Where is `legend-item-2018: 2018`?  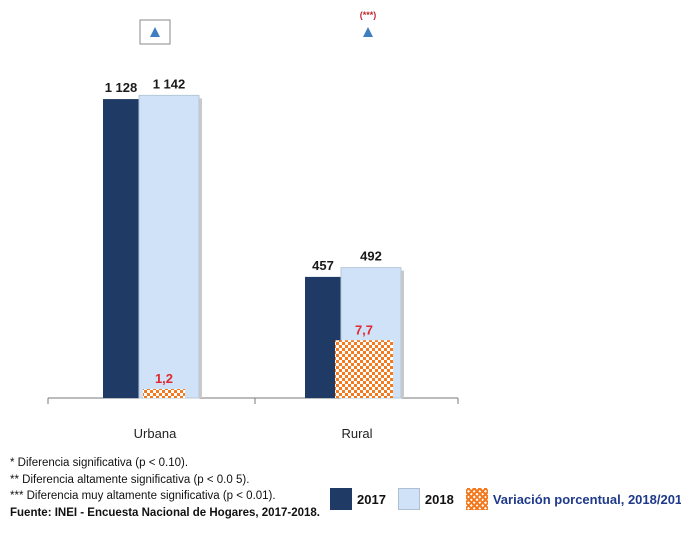 legend-item-2018: 2018 is located at coordinates (425, 499).